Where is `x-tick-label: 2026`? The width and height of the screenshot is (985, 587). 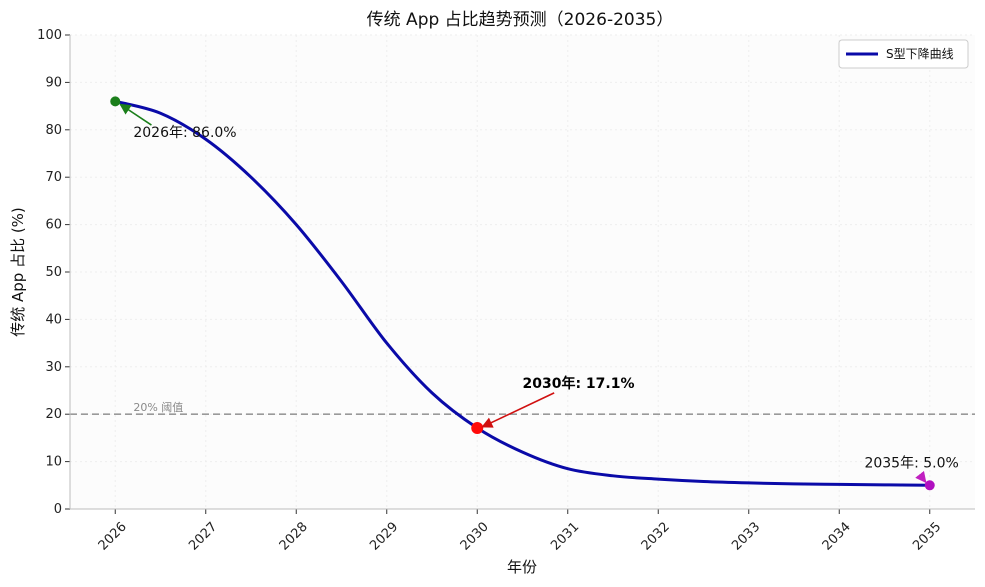
x-tick-label: 2026 is located at coordinates (113, 537).